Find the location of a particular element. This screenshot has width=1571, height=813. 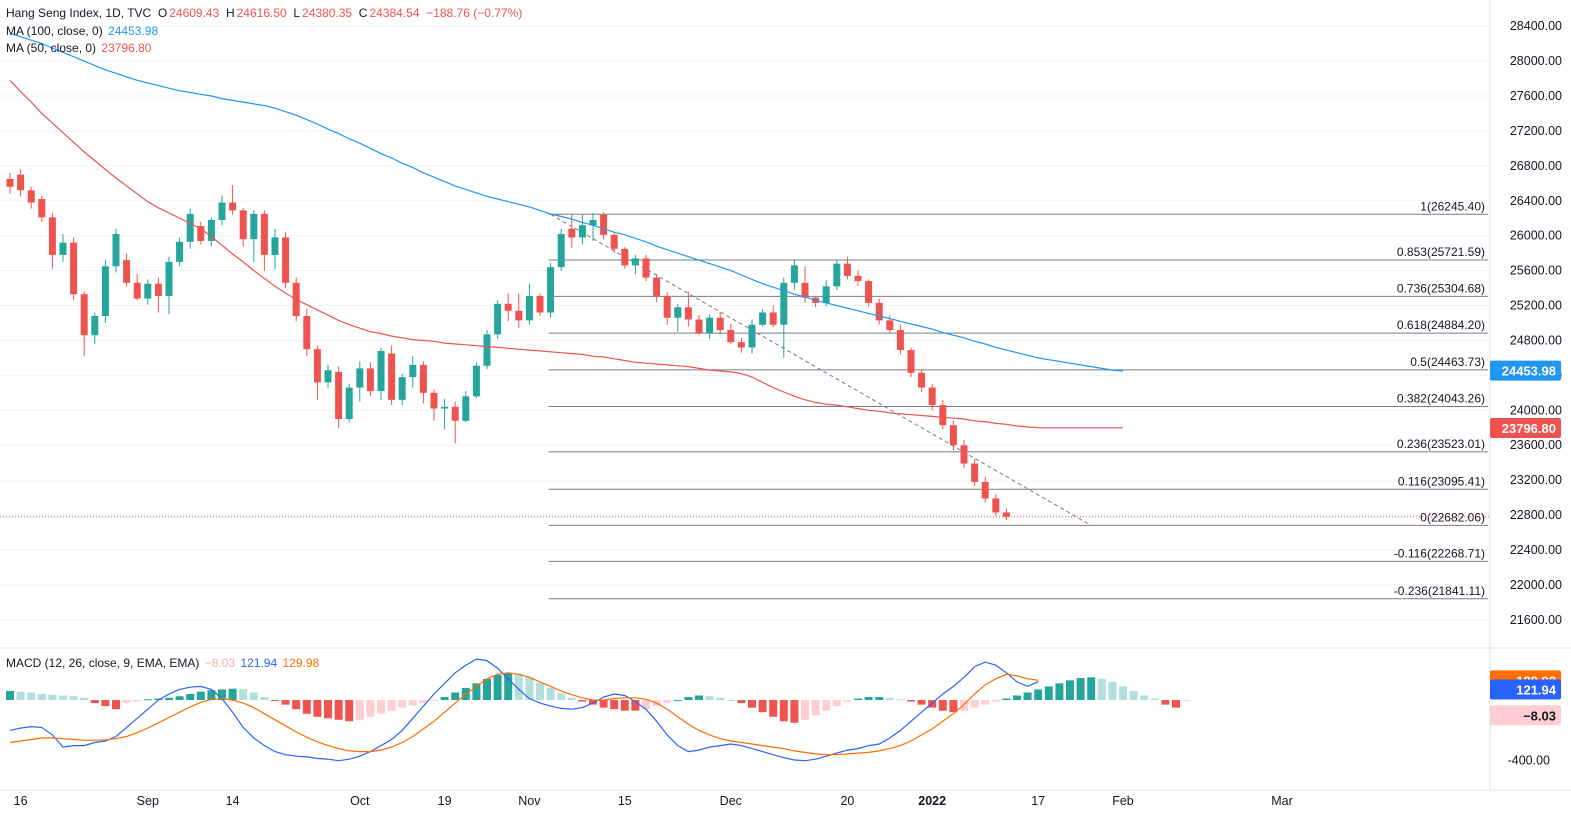

ma50-price-badge-bg is located at coordinates (1525, 428).